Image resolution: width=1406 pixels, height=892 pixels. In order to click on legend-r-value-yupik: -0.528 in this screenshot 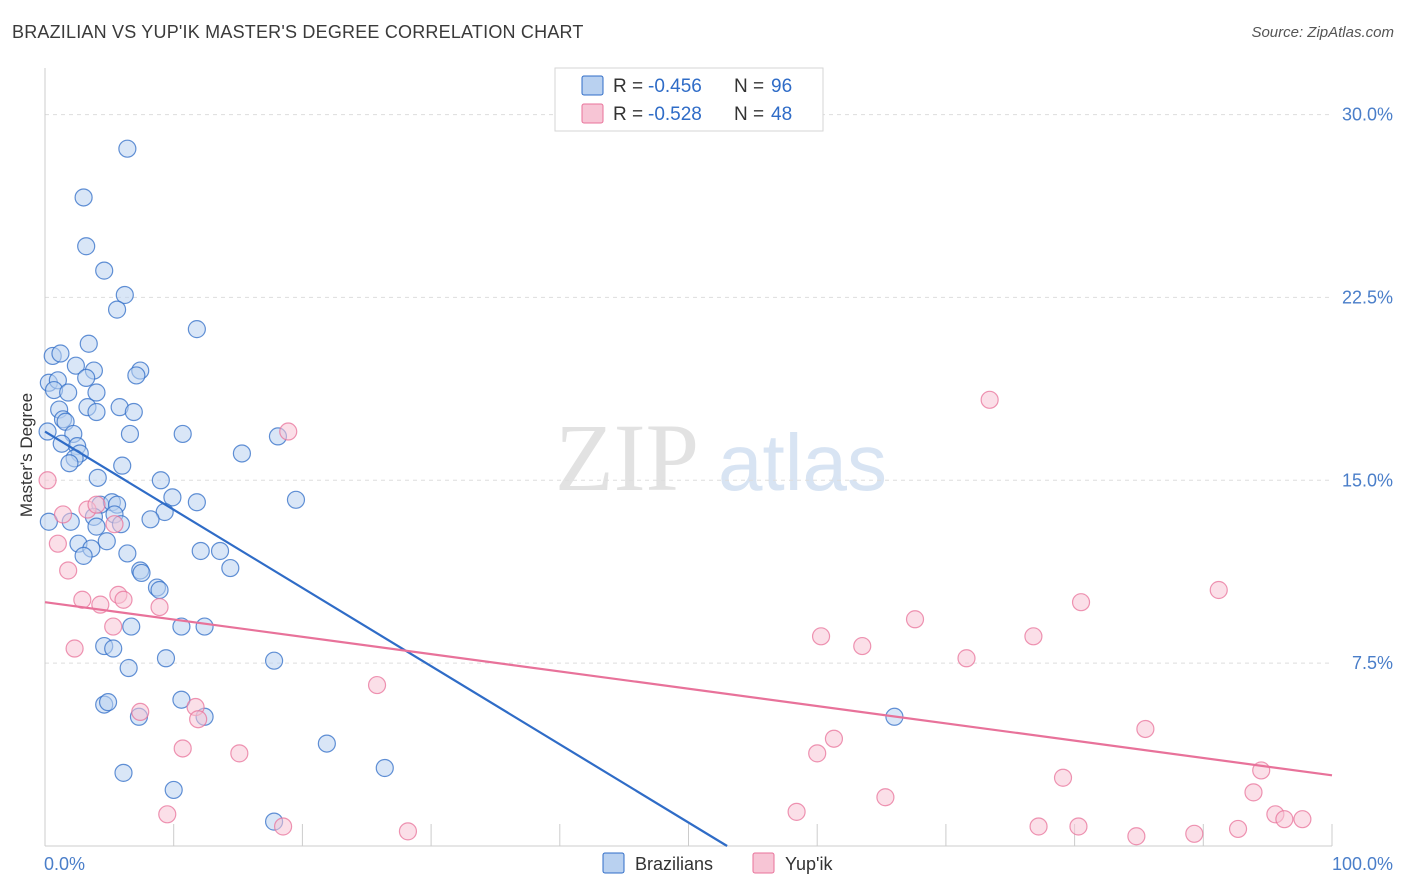, I will do `click(675, 114)`.